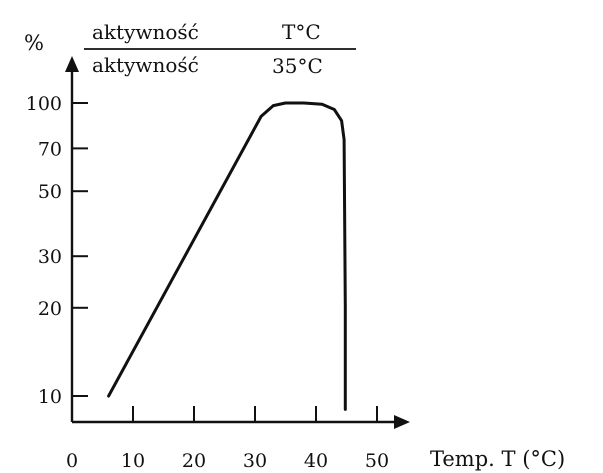 The width and height of the screenshot is (603, 473). What do you see at coordinates (194, 461) in the screenshot?
I see `x-tick-label: 20` at bounding box center [194, 461].